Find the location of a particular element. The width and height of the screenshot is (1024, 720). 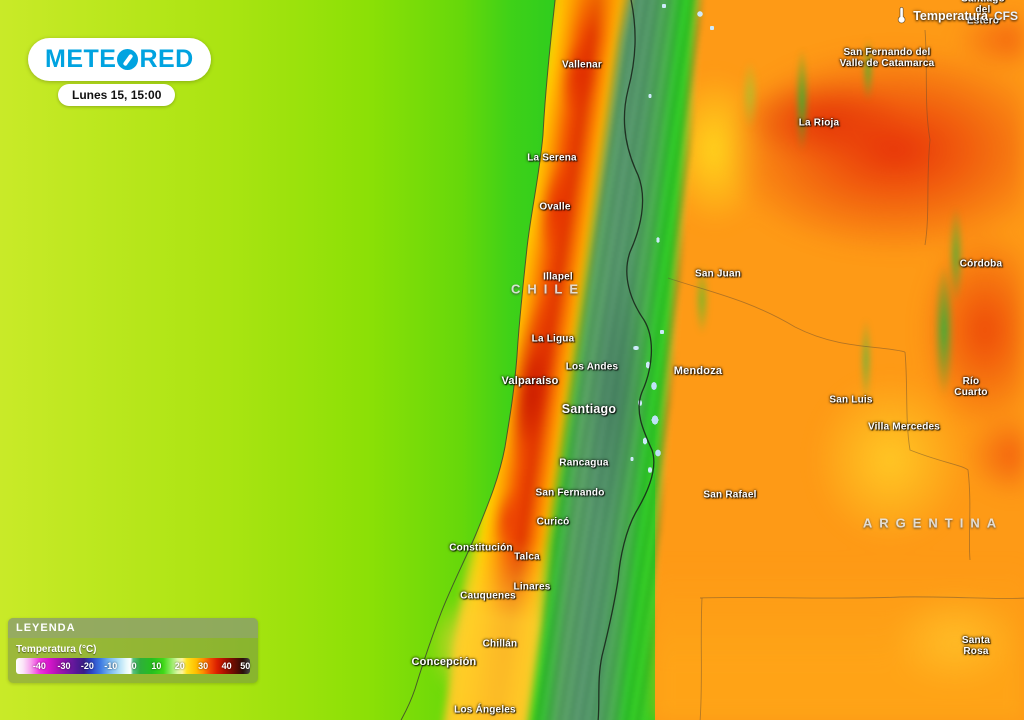

legend-tick: 10 is located at coordinates (156, 666).